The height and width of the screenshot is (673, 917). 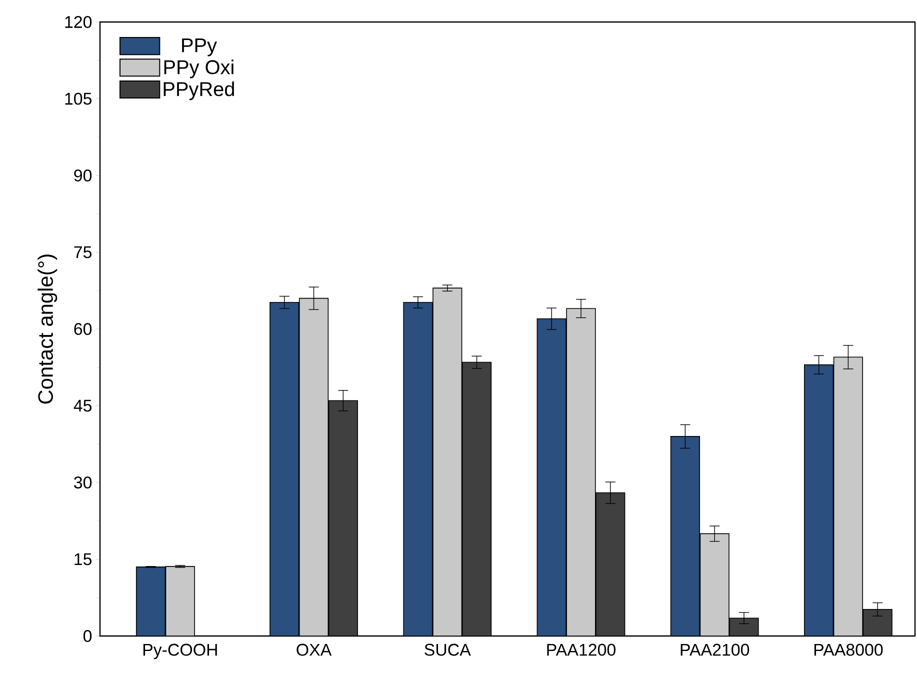 I want to click on y-tick-label: 120, so click(x=78, y=22).